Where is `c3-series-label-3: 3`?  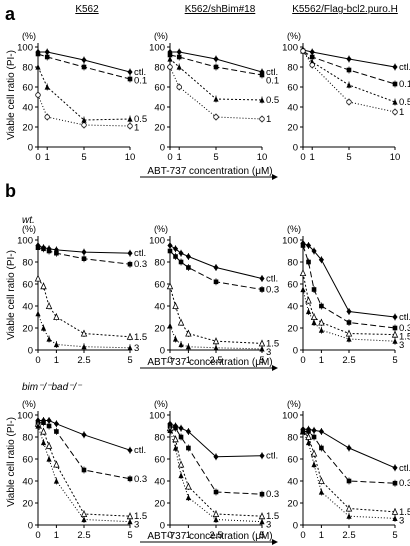
c3-series-label-3: 3 is located at coordinates (401, 520).